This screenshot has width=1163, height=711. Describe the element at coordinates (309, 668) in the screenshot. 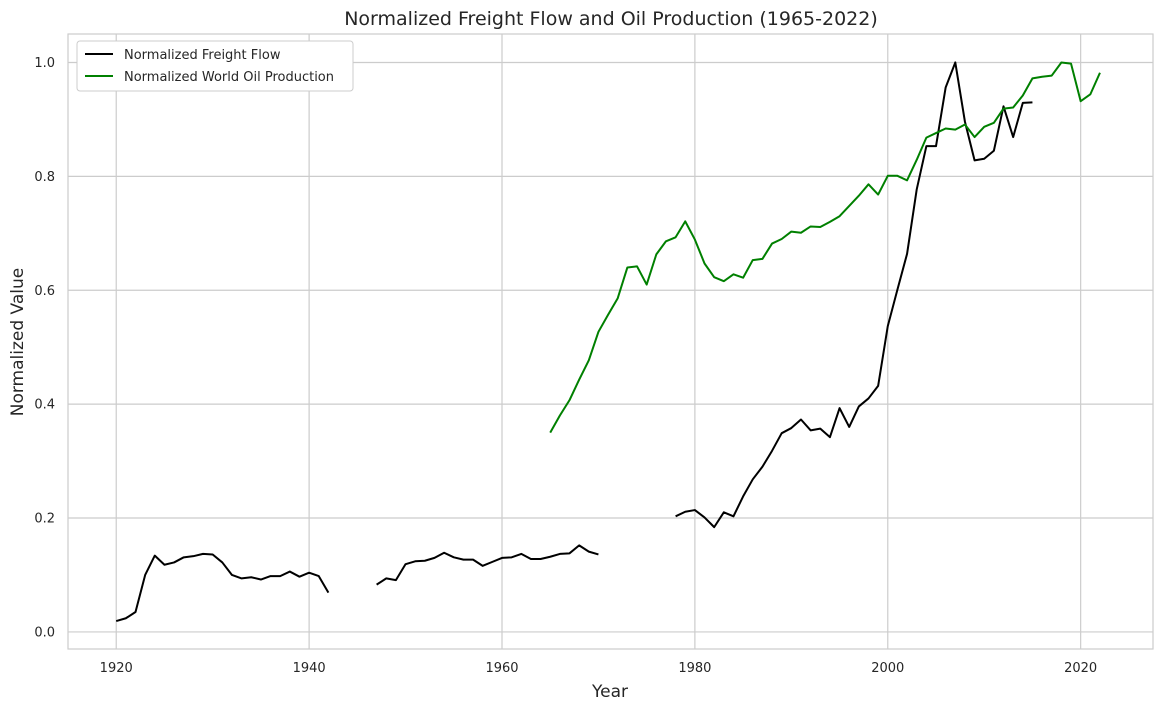

I see `x-tick-label: 1940` at that location.